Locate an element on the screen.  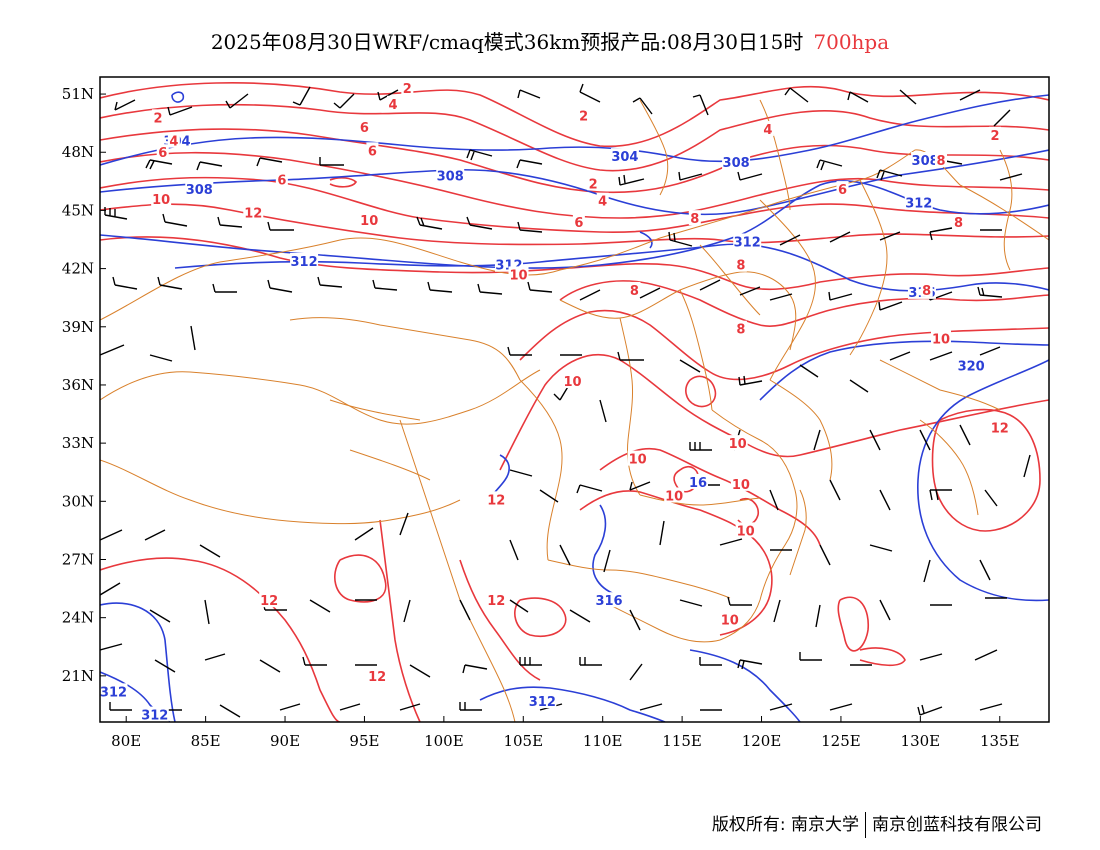
footer-separator is located at coordinates (865, 825).